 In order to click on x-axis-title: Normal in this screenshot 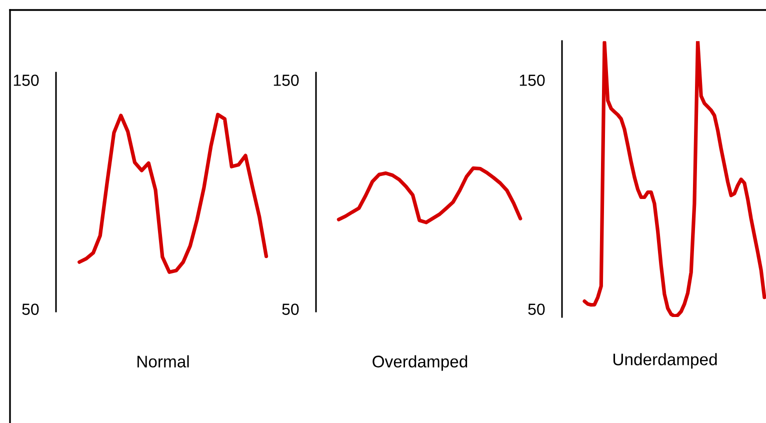, I will do `click(163, 361)`.